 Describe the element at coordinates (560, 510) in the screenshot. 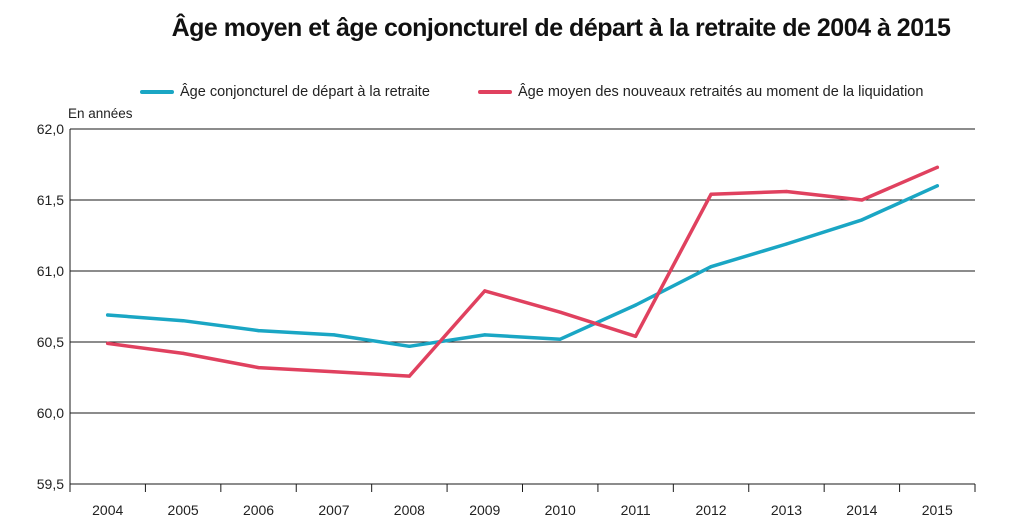

I see `x-tick-label: 2010` at that location.